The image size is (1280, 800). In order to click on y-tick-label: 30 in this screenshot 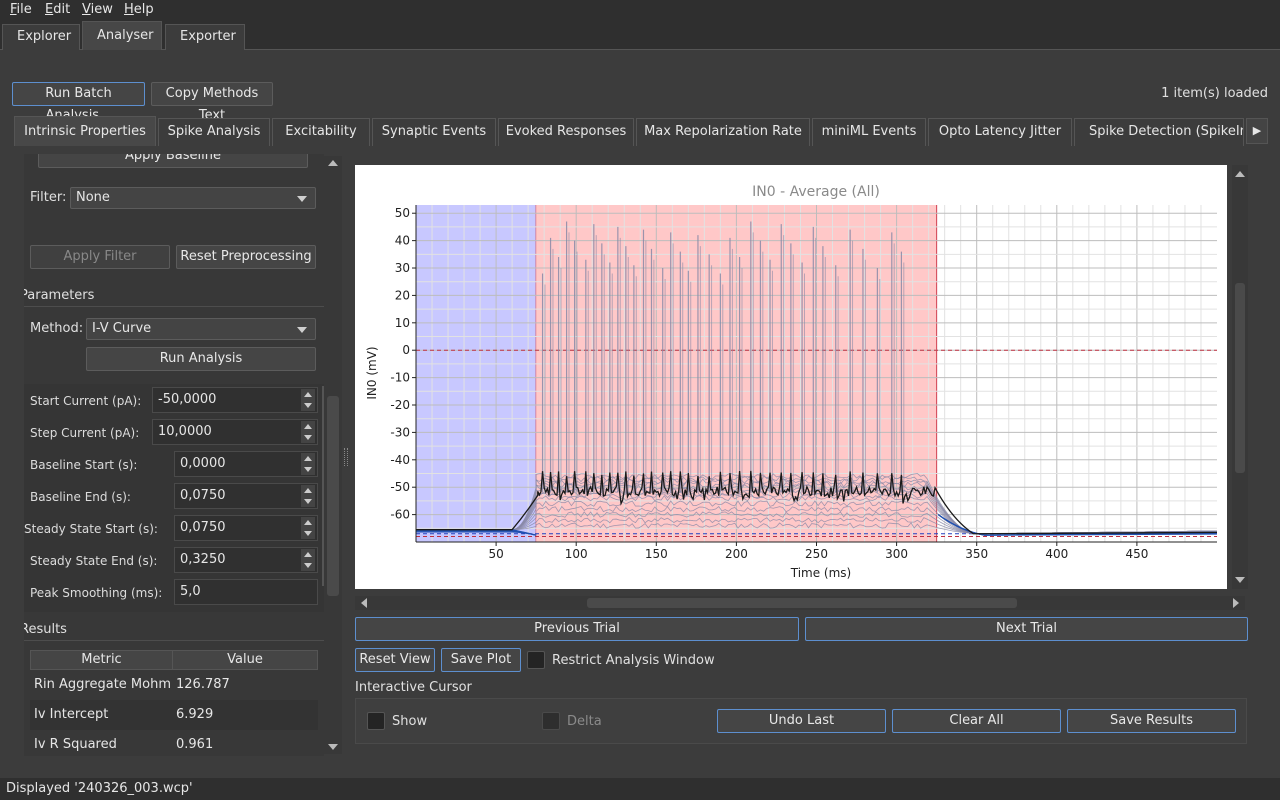, I will do `click(402, 268)`.